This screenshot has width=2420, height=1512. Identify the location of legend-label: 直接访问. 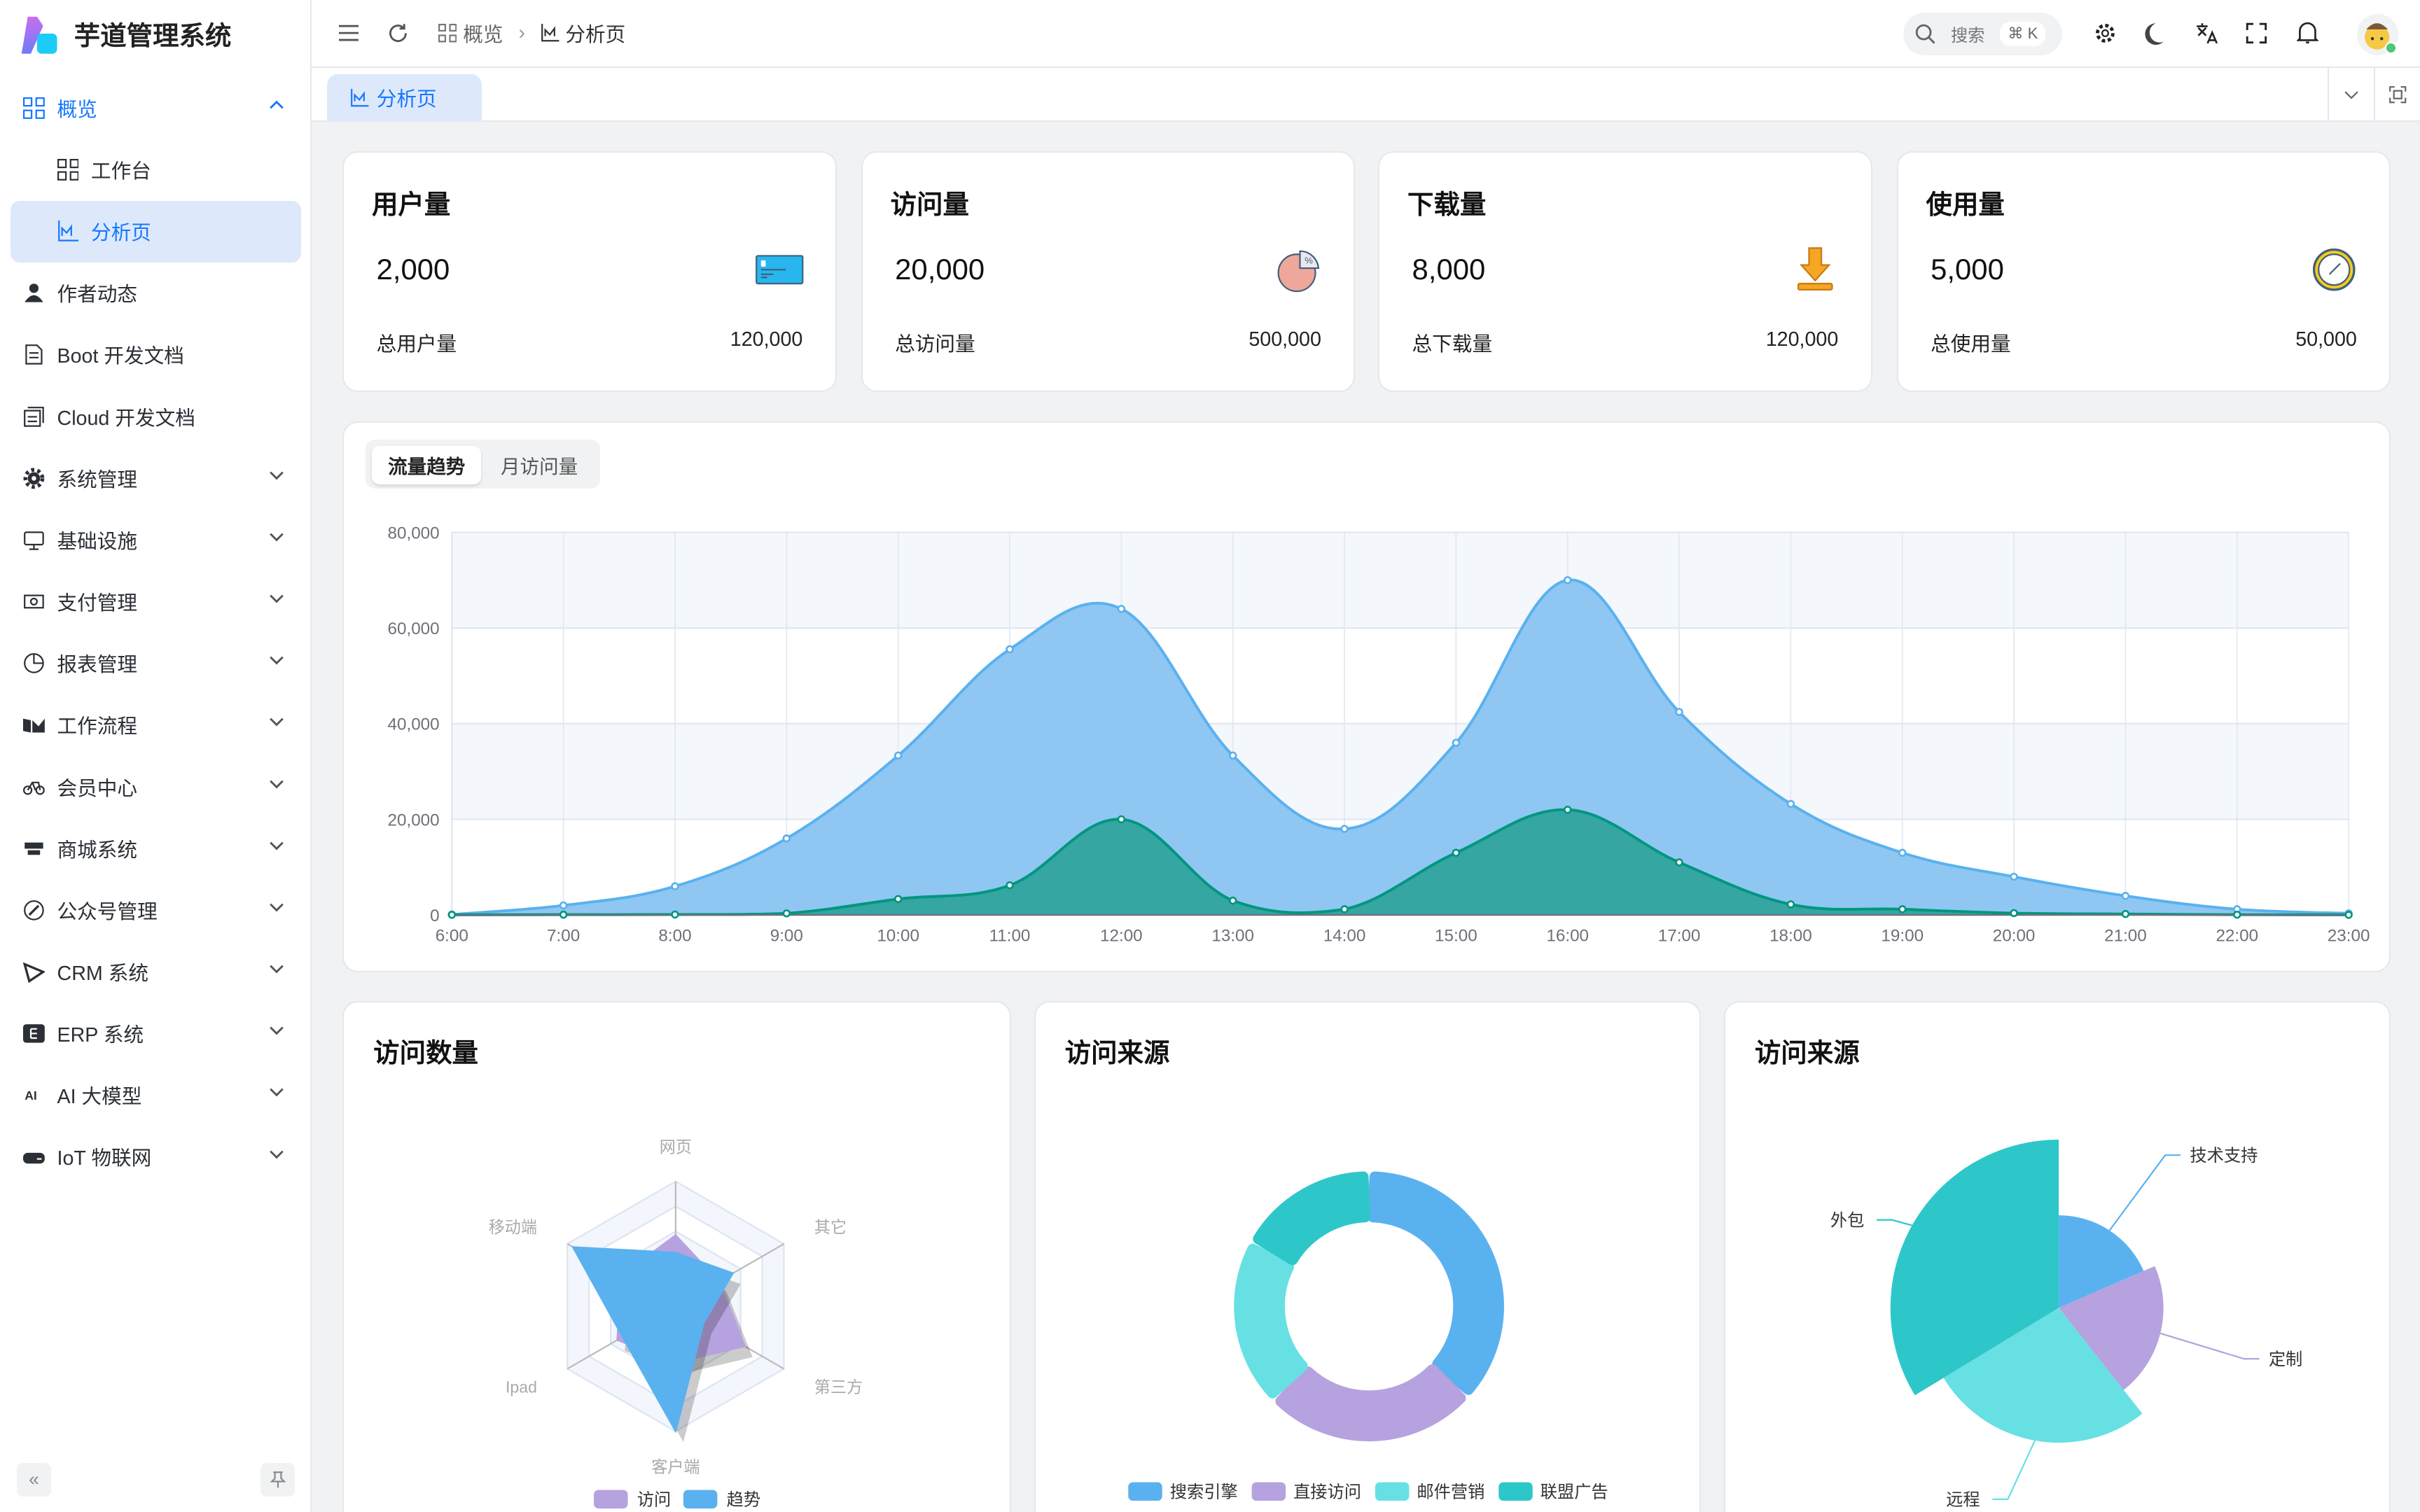
(1327, 1492).